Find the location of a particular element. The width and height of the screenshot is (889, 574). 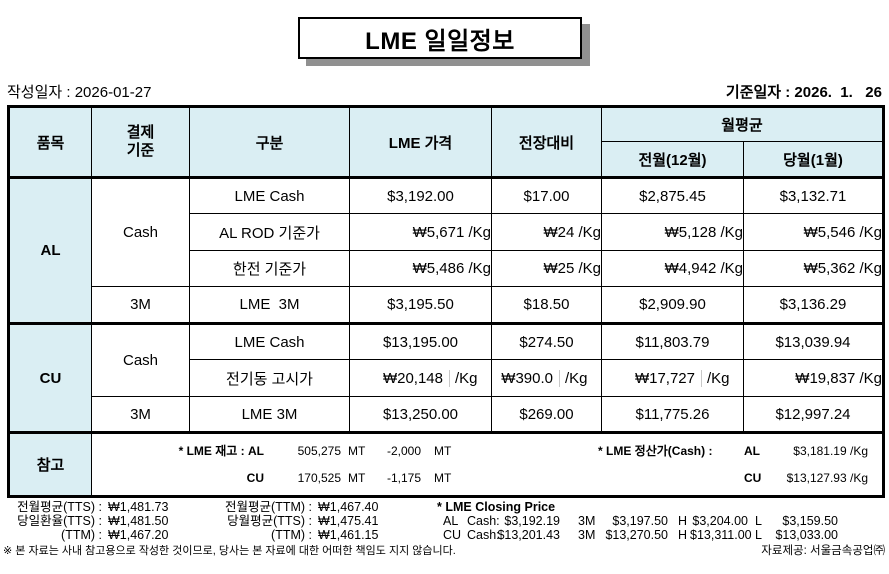

cu-copper-prev: ₩17,727/Kg is located at coordinates (672, 378).